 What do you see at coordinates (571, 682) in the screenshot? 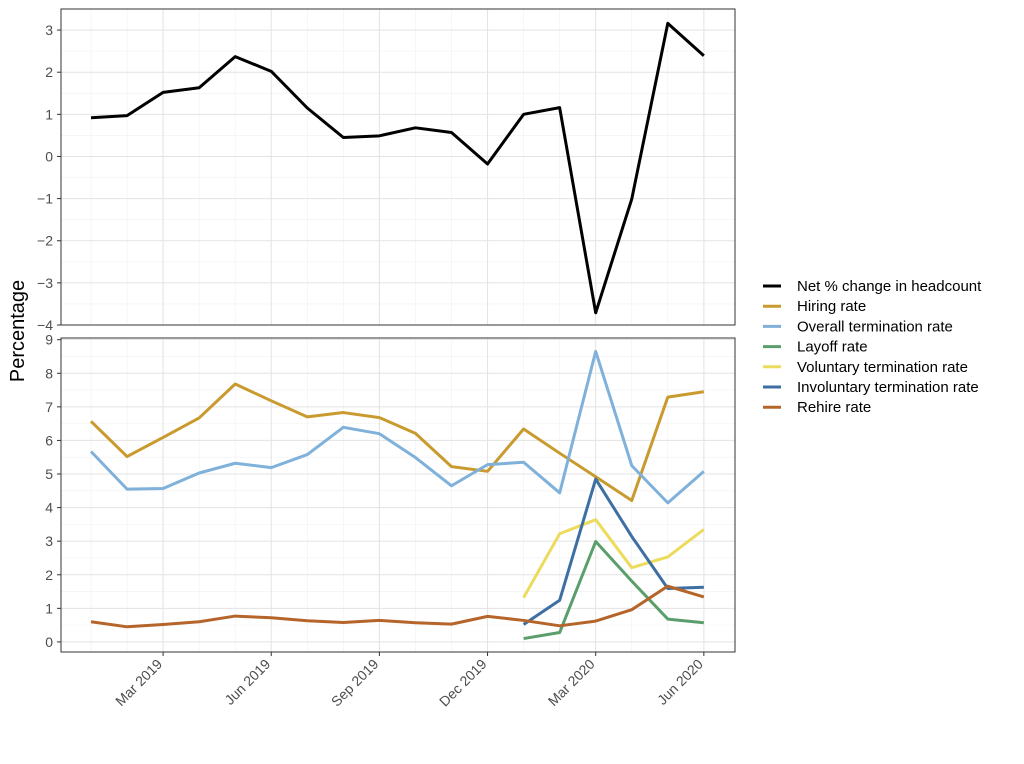
I see `x-tick-label: Mar 2020` at bounding box center [571, 682].